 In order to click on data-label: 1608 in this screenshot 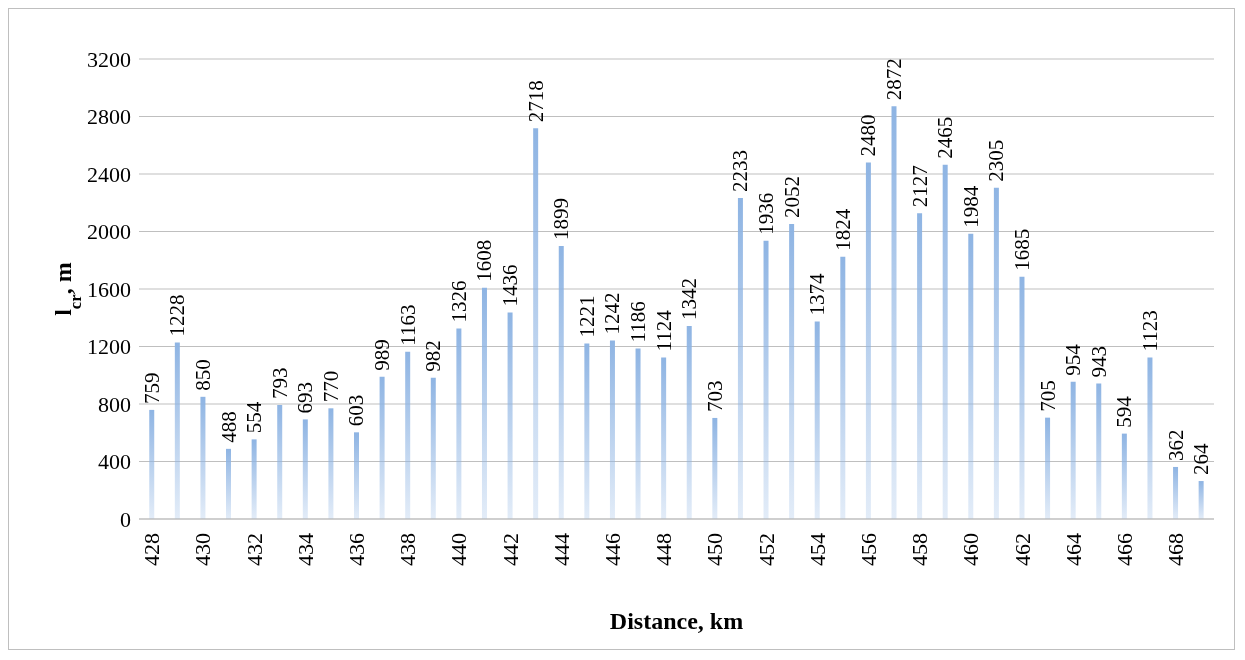, I will do `click(484, 260)`.